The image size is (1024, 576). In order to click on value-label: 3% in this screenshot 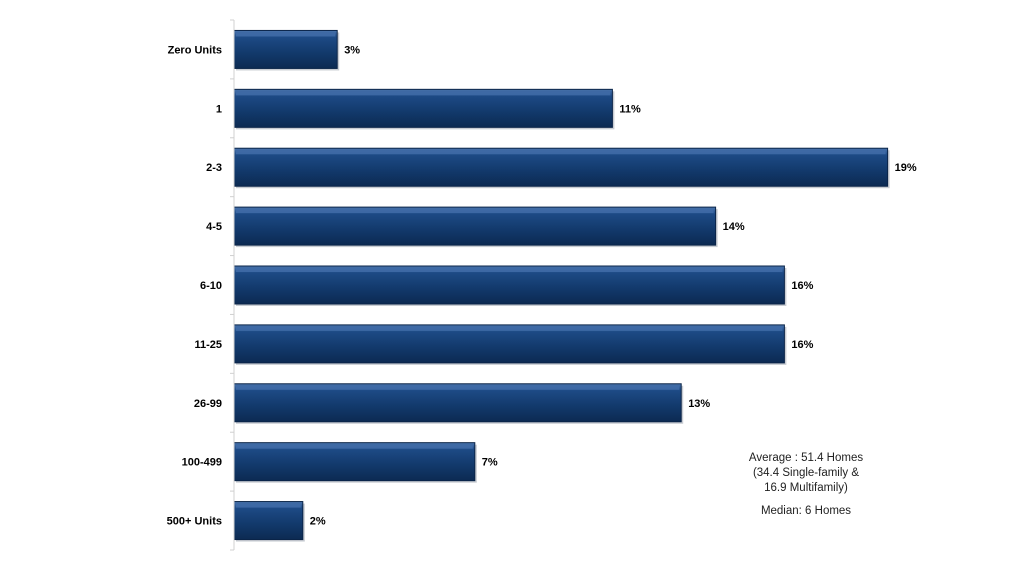, I will do `click(352, 50)`.